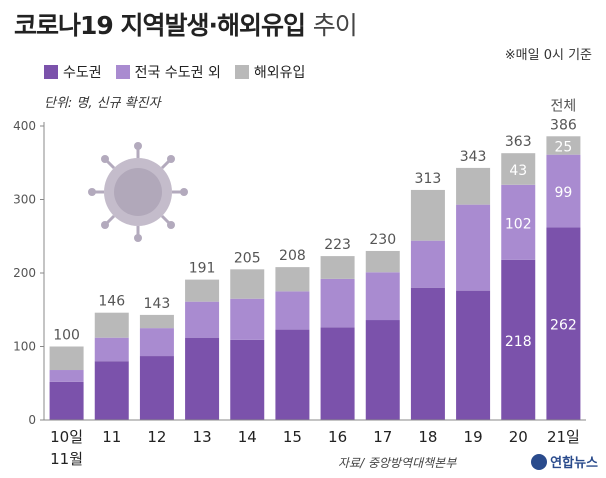  I want to click on chart-title-sub: 추이, so click(335, 25).